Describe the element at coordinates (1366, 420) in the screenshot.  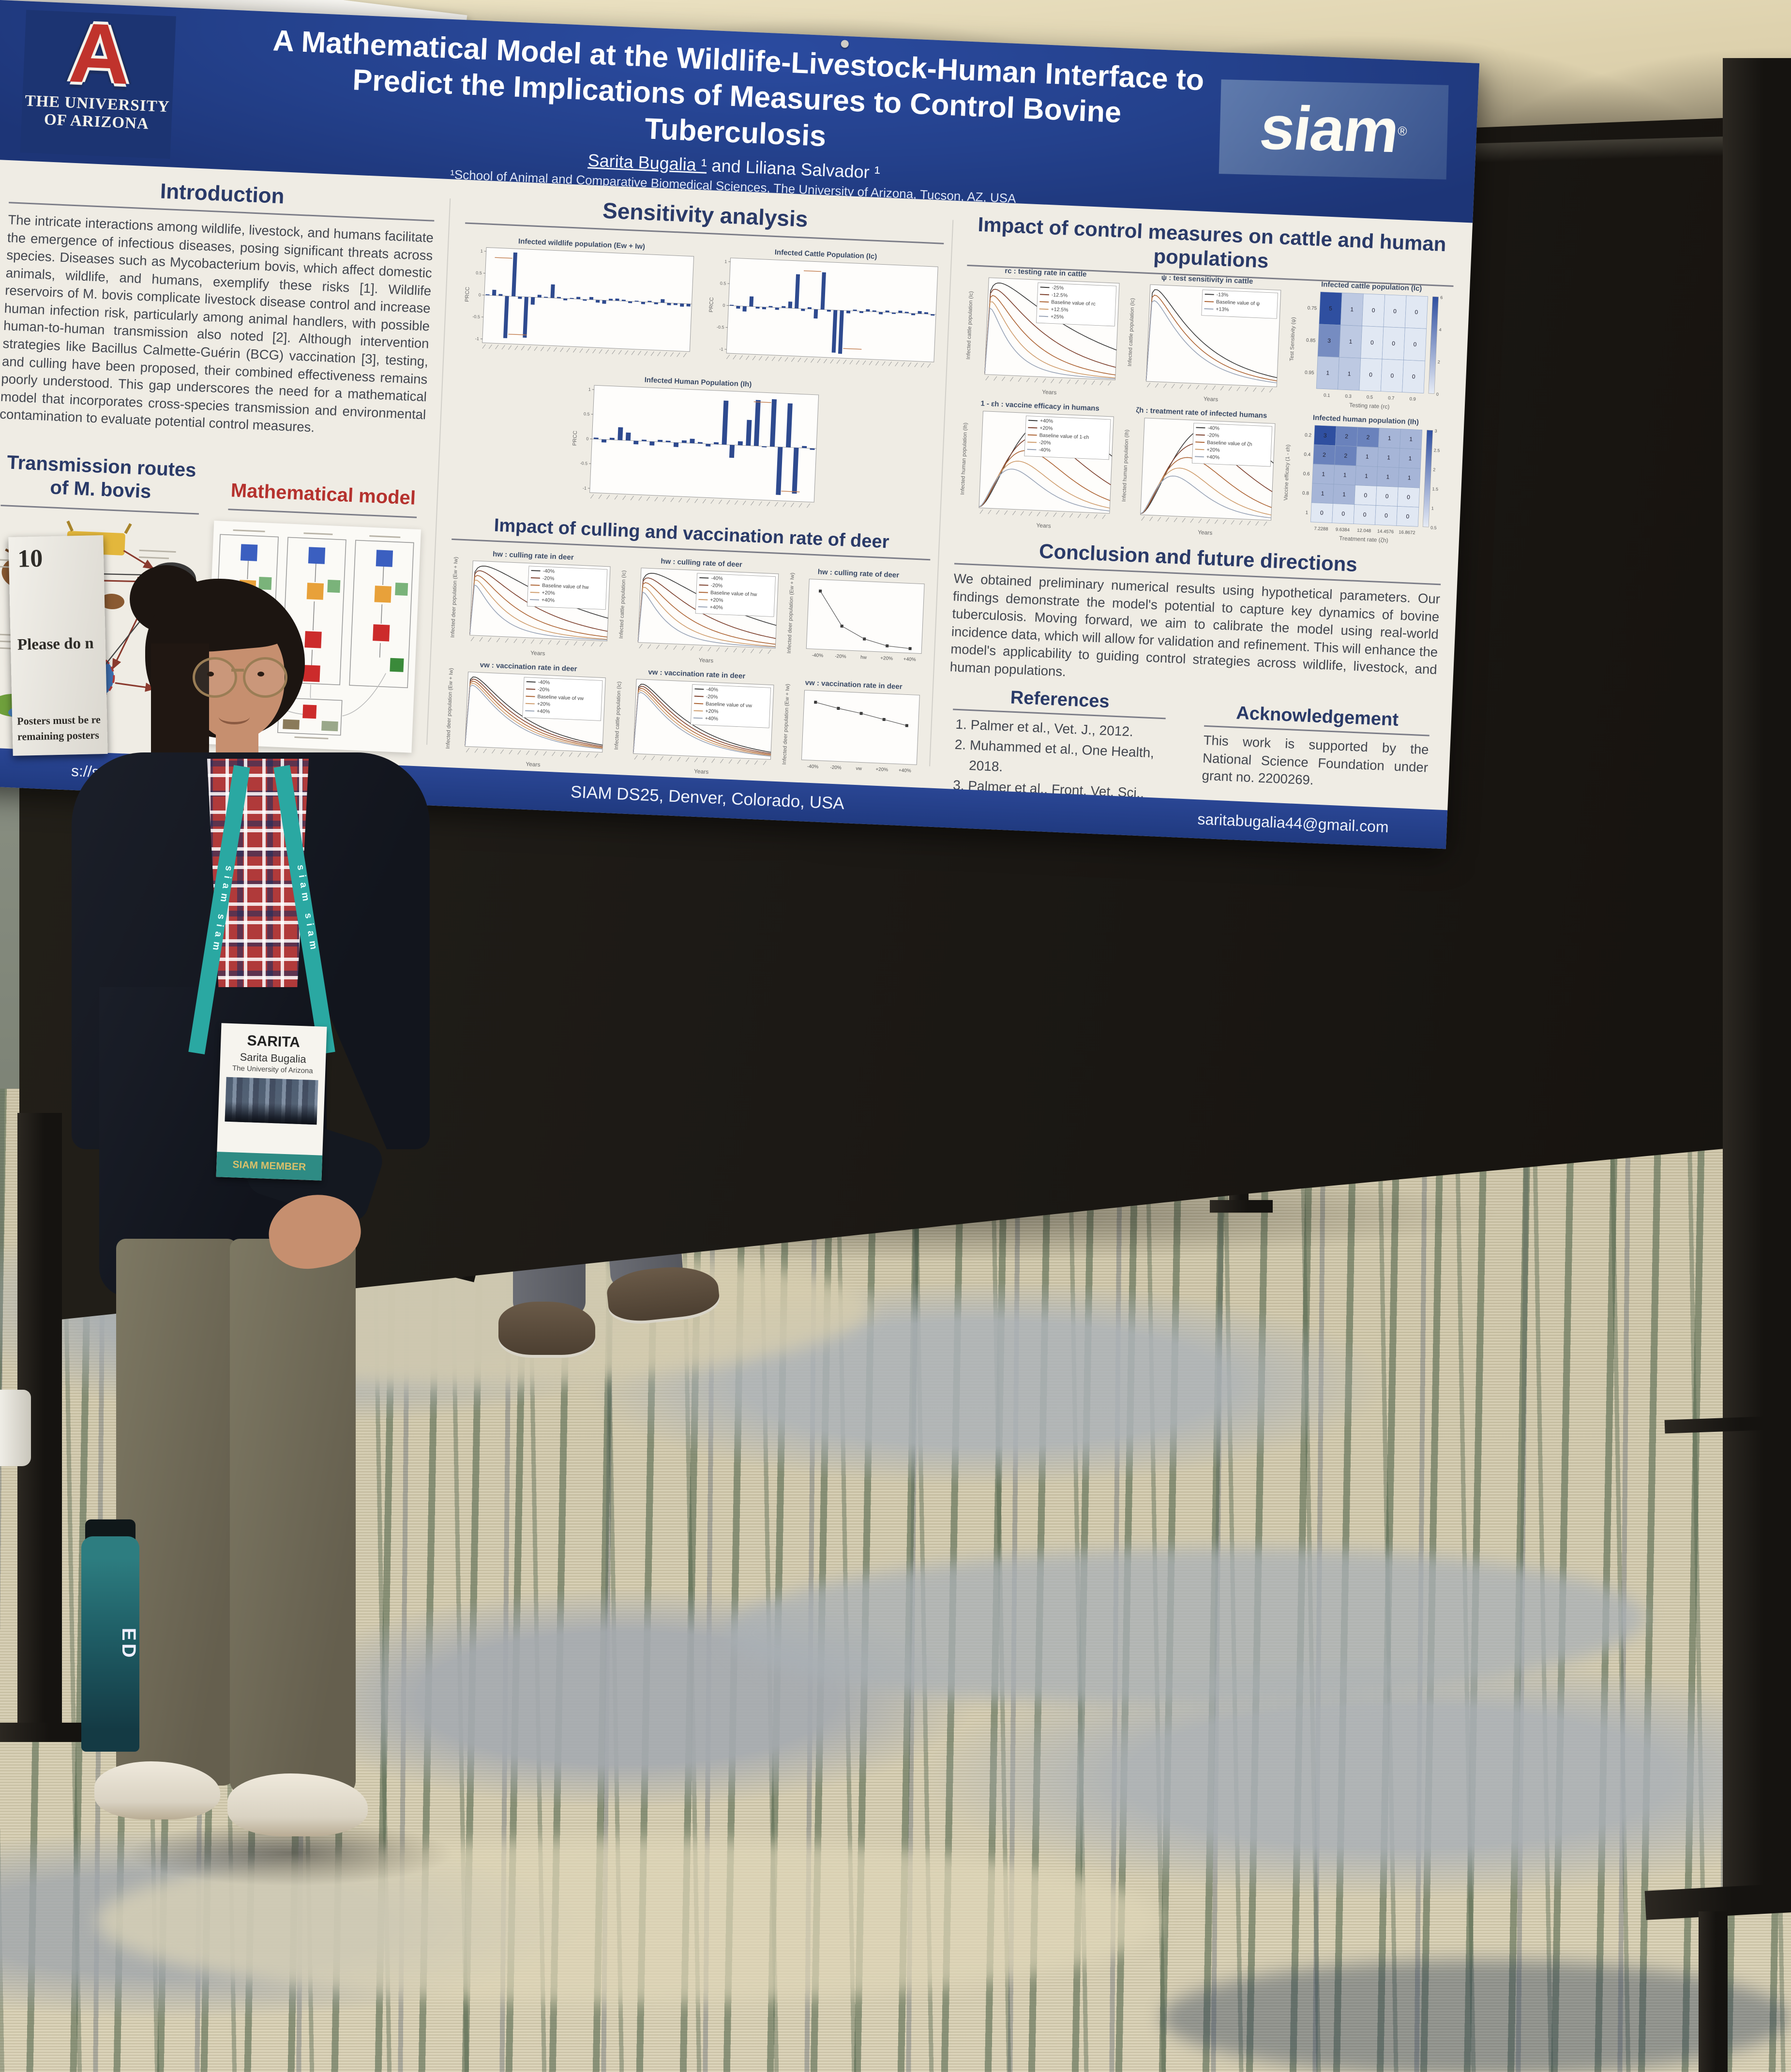
I see `svg-text: Infected human population (Ih)` at that location.